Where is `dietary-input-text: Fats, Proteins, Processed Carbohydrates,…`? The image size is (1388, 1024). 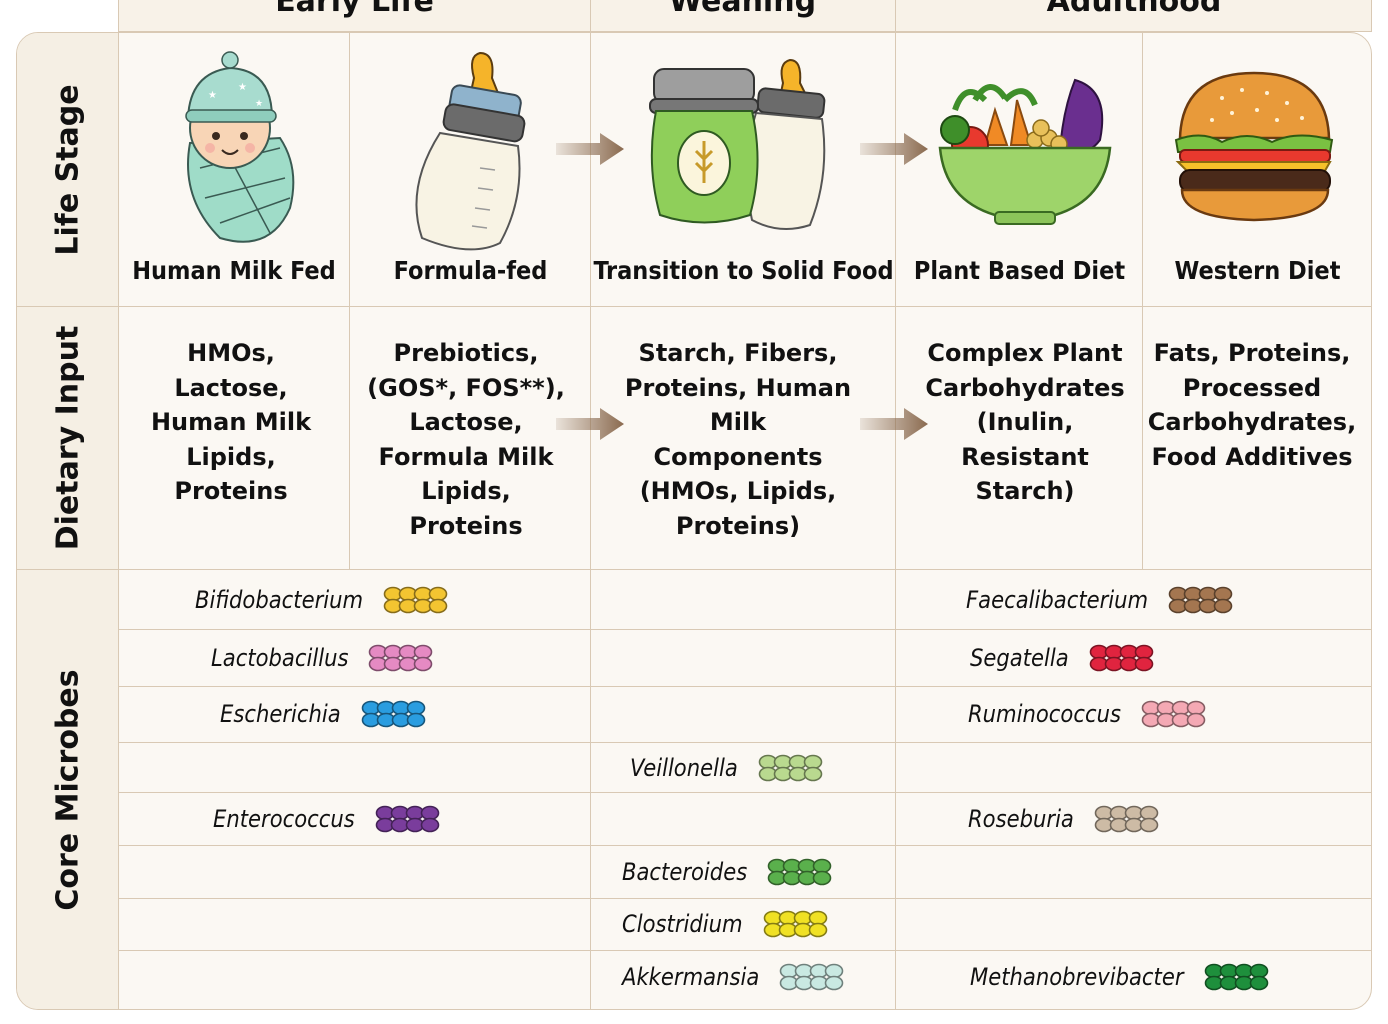 dietary-input-text: Fats, Proteins, Processed Carbohydrates,… is located at coordinates (1252, 405).